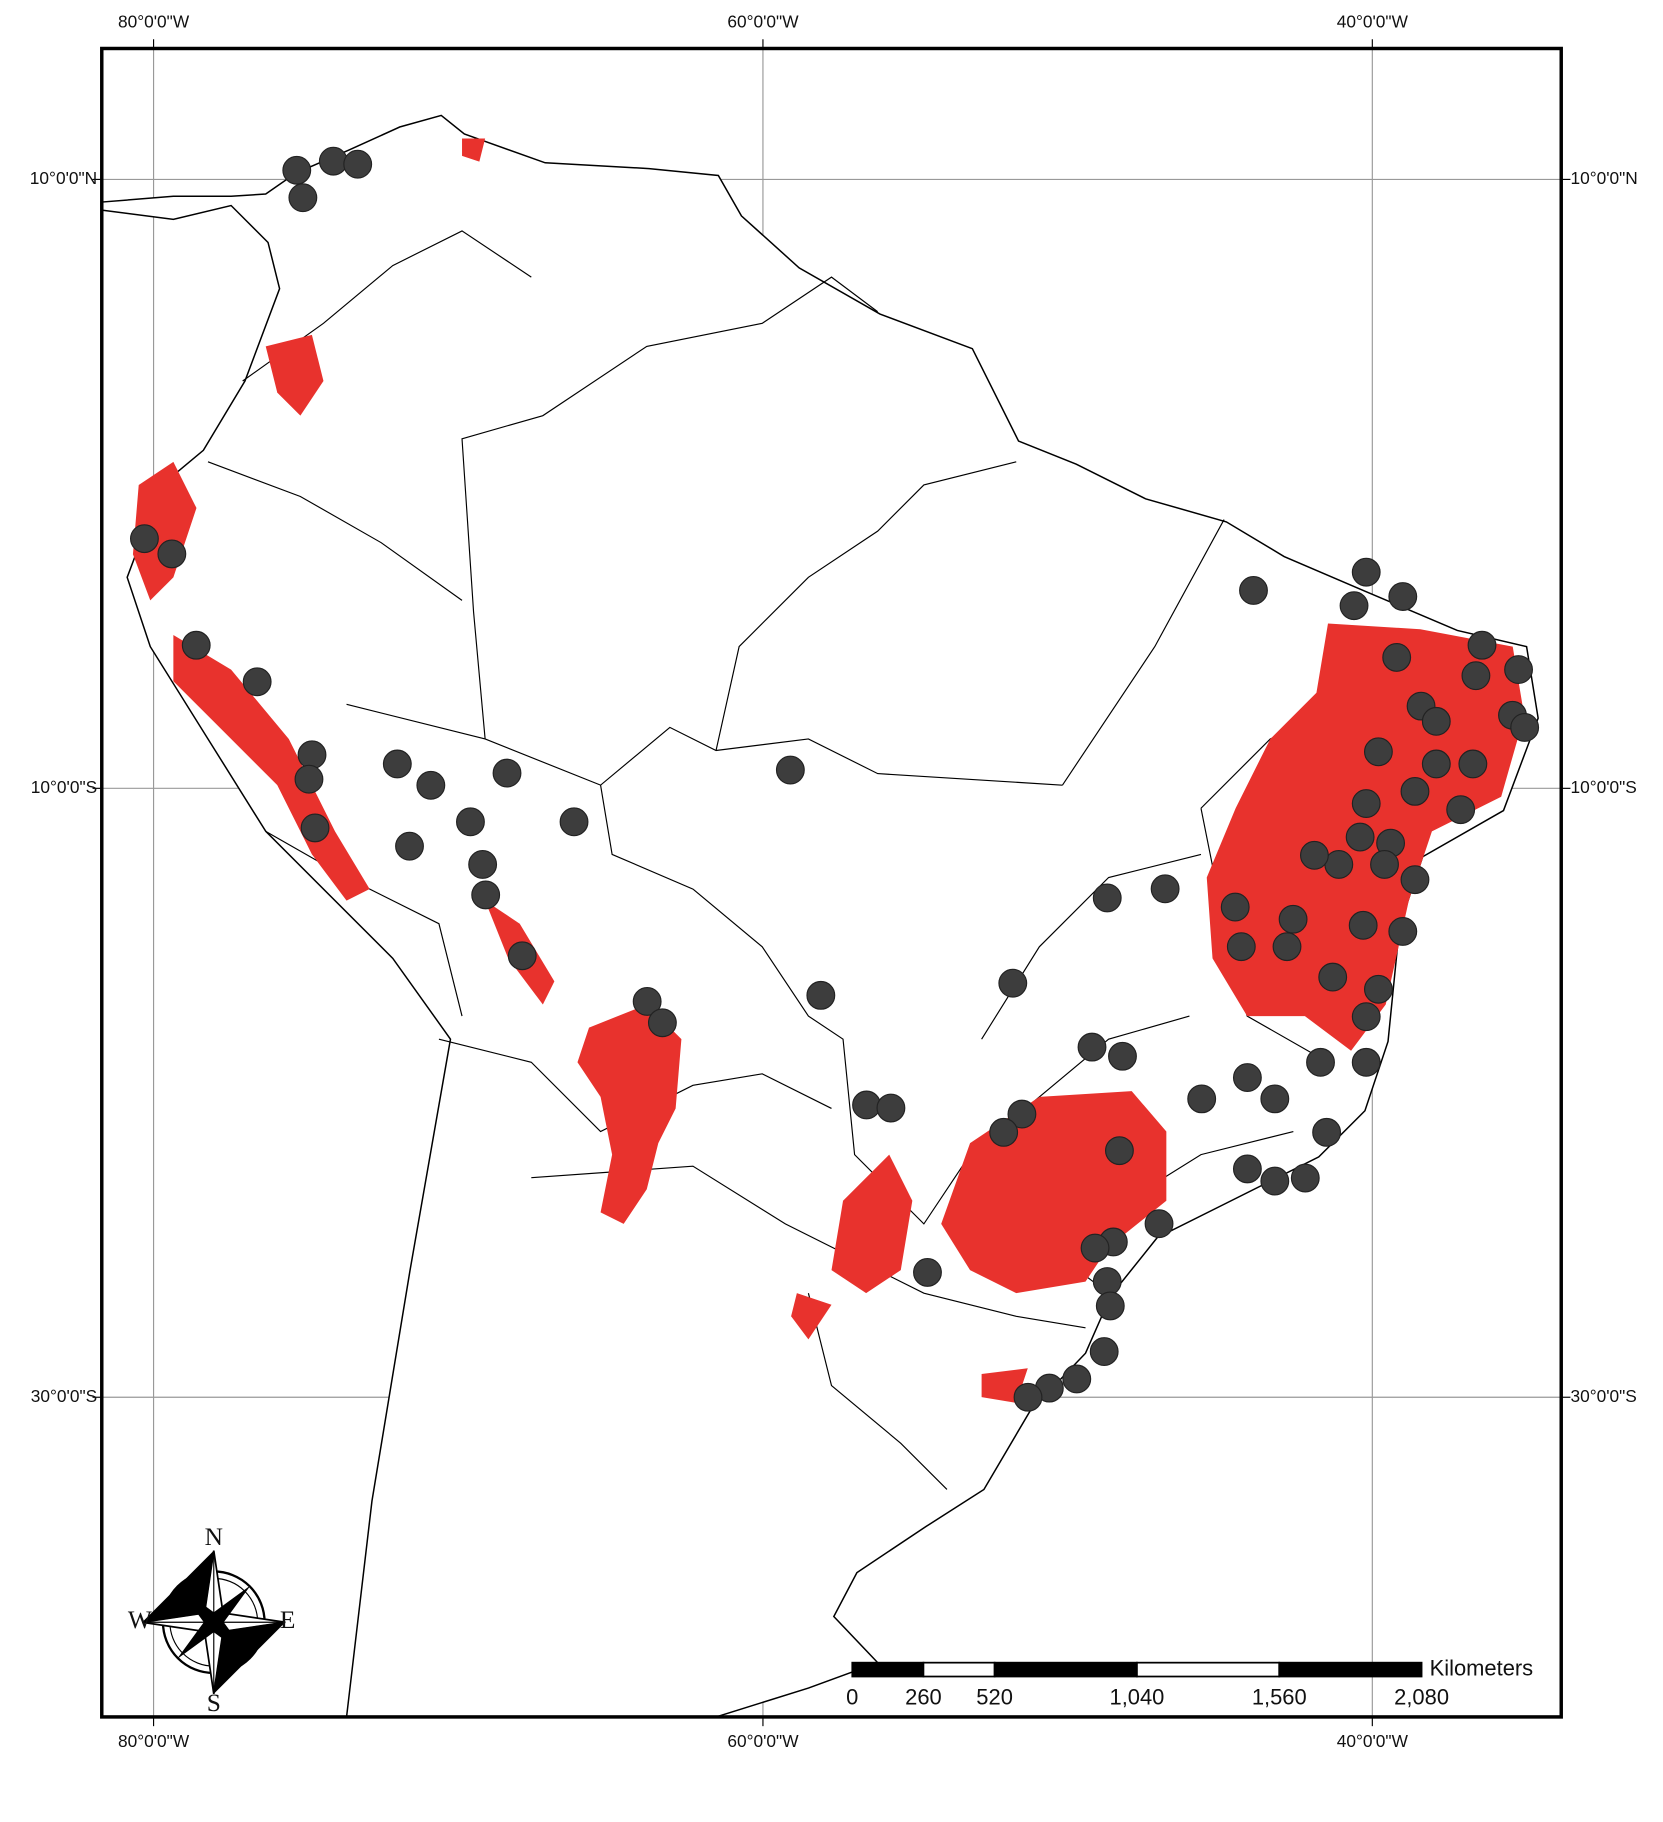 The width and height of the screenshot is (1663, 1822). What do you see at coordinates (64, 787) in the screenshot?
I see `y-tick-label: 10°0'0"S` at bounding box center [64, 787].